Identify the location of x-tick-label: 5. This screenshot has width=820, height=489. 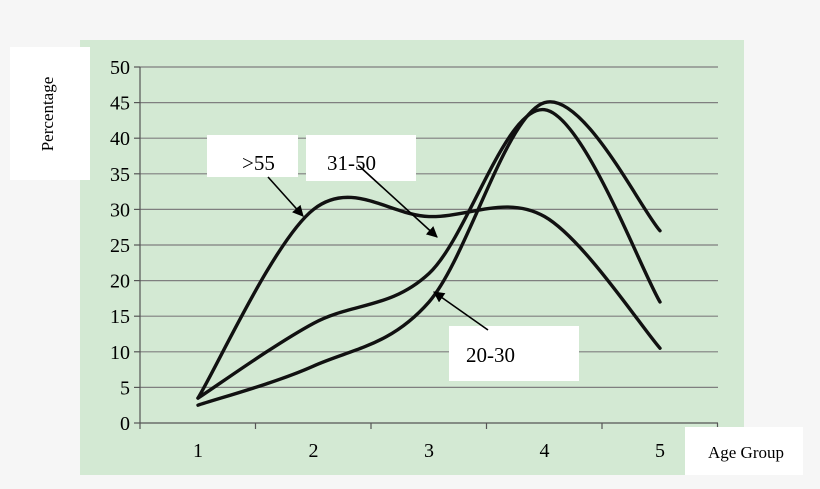
(660, 451).